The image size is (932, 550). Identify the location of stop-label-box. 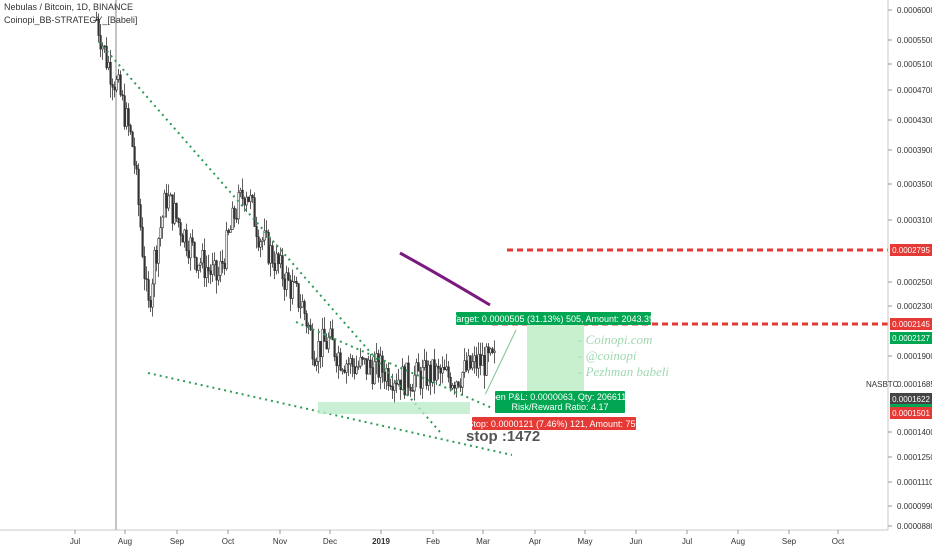
(554, 423).